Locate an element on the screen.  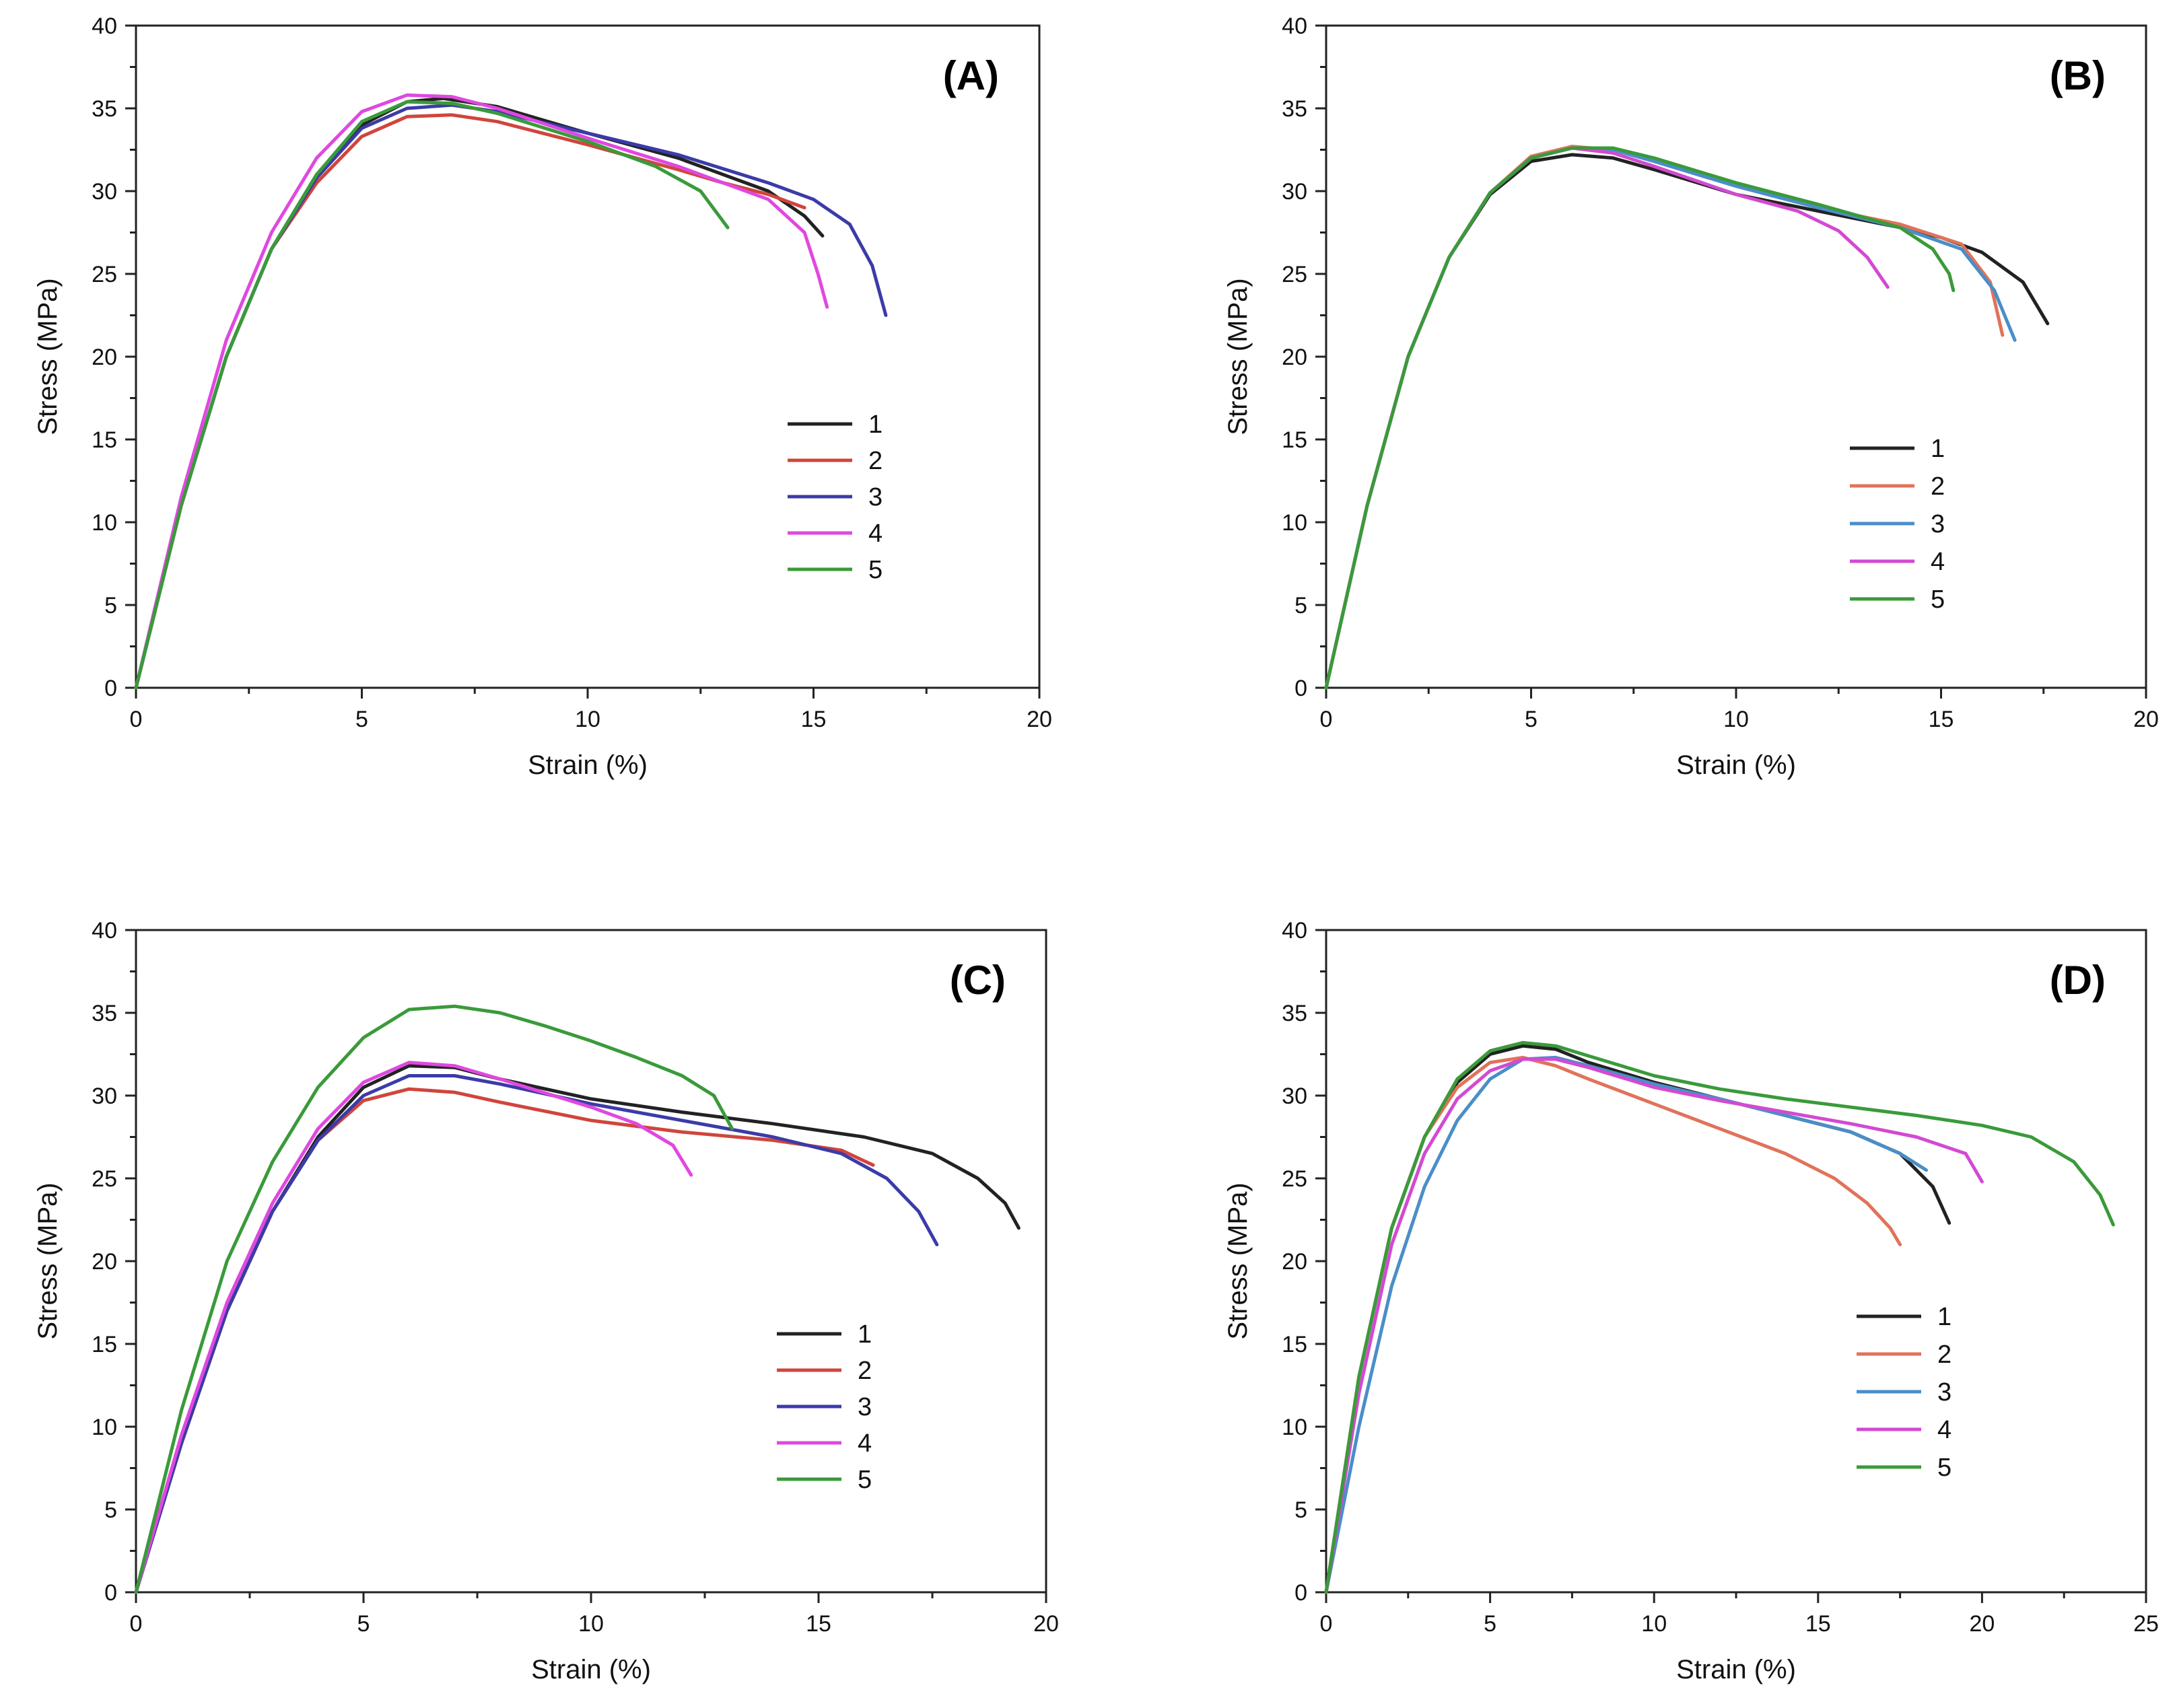
panel-a-series-4-line is located at coordinates (481, 391).